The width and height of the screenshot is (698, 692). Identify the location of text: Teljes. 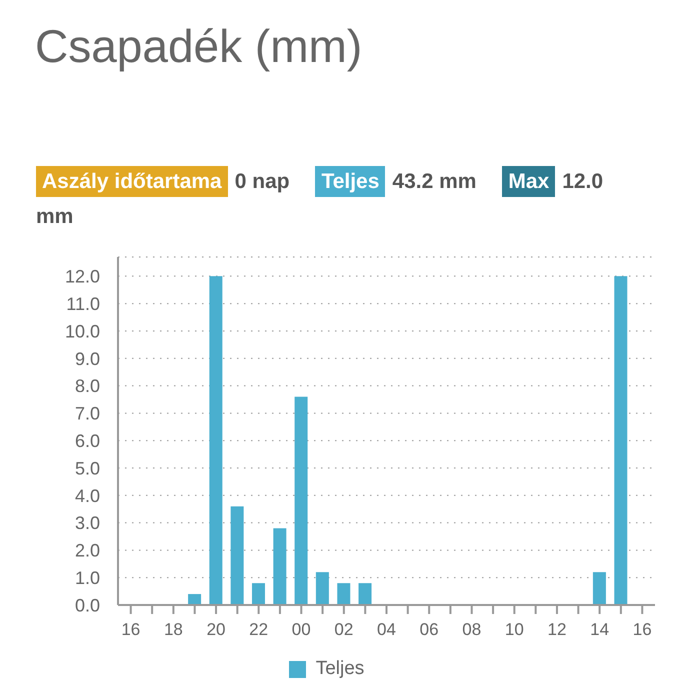
(350, 181).